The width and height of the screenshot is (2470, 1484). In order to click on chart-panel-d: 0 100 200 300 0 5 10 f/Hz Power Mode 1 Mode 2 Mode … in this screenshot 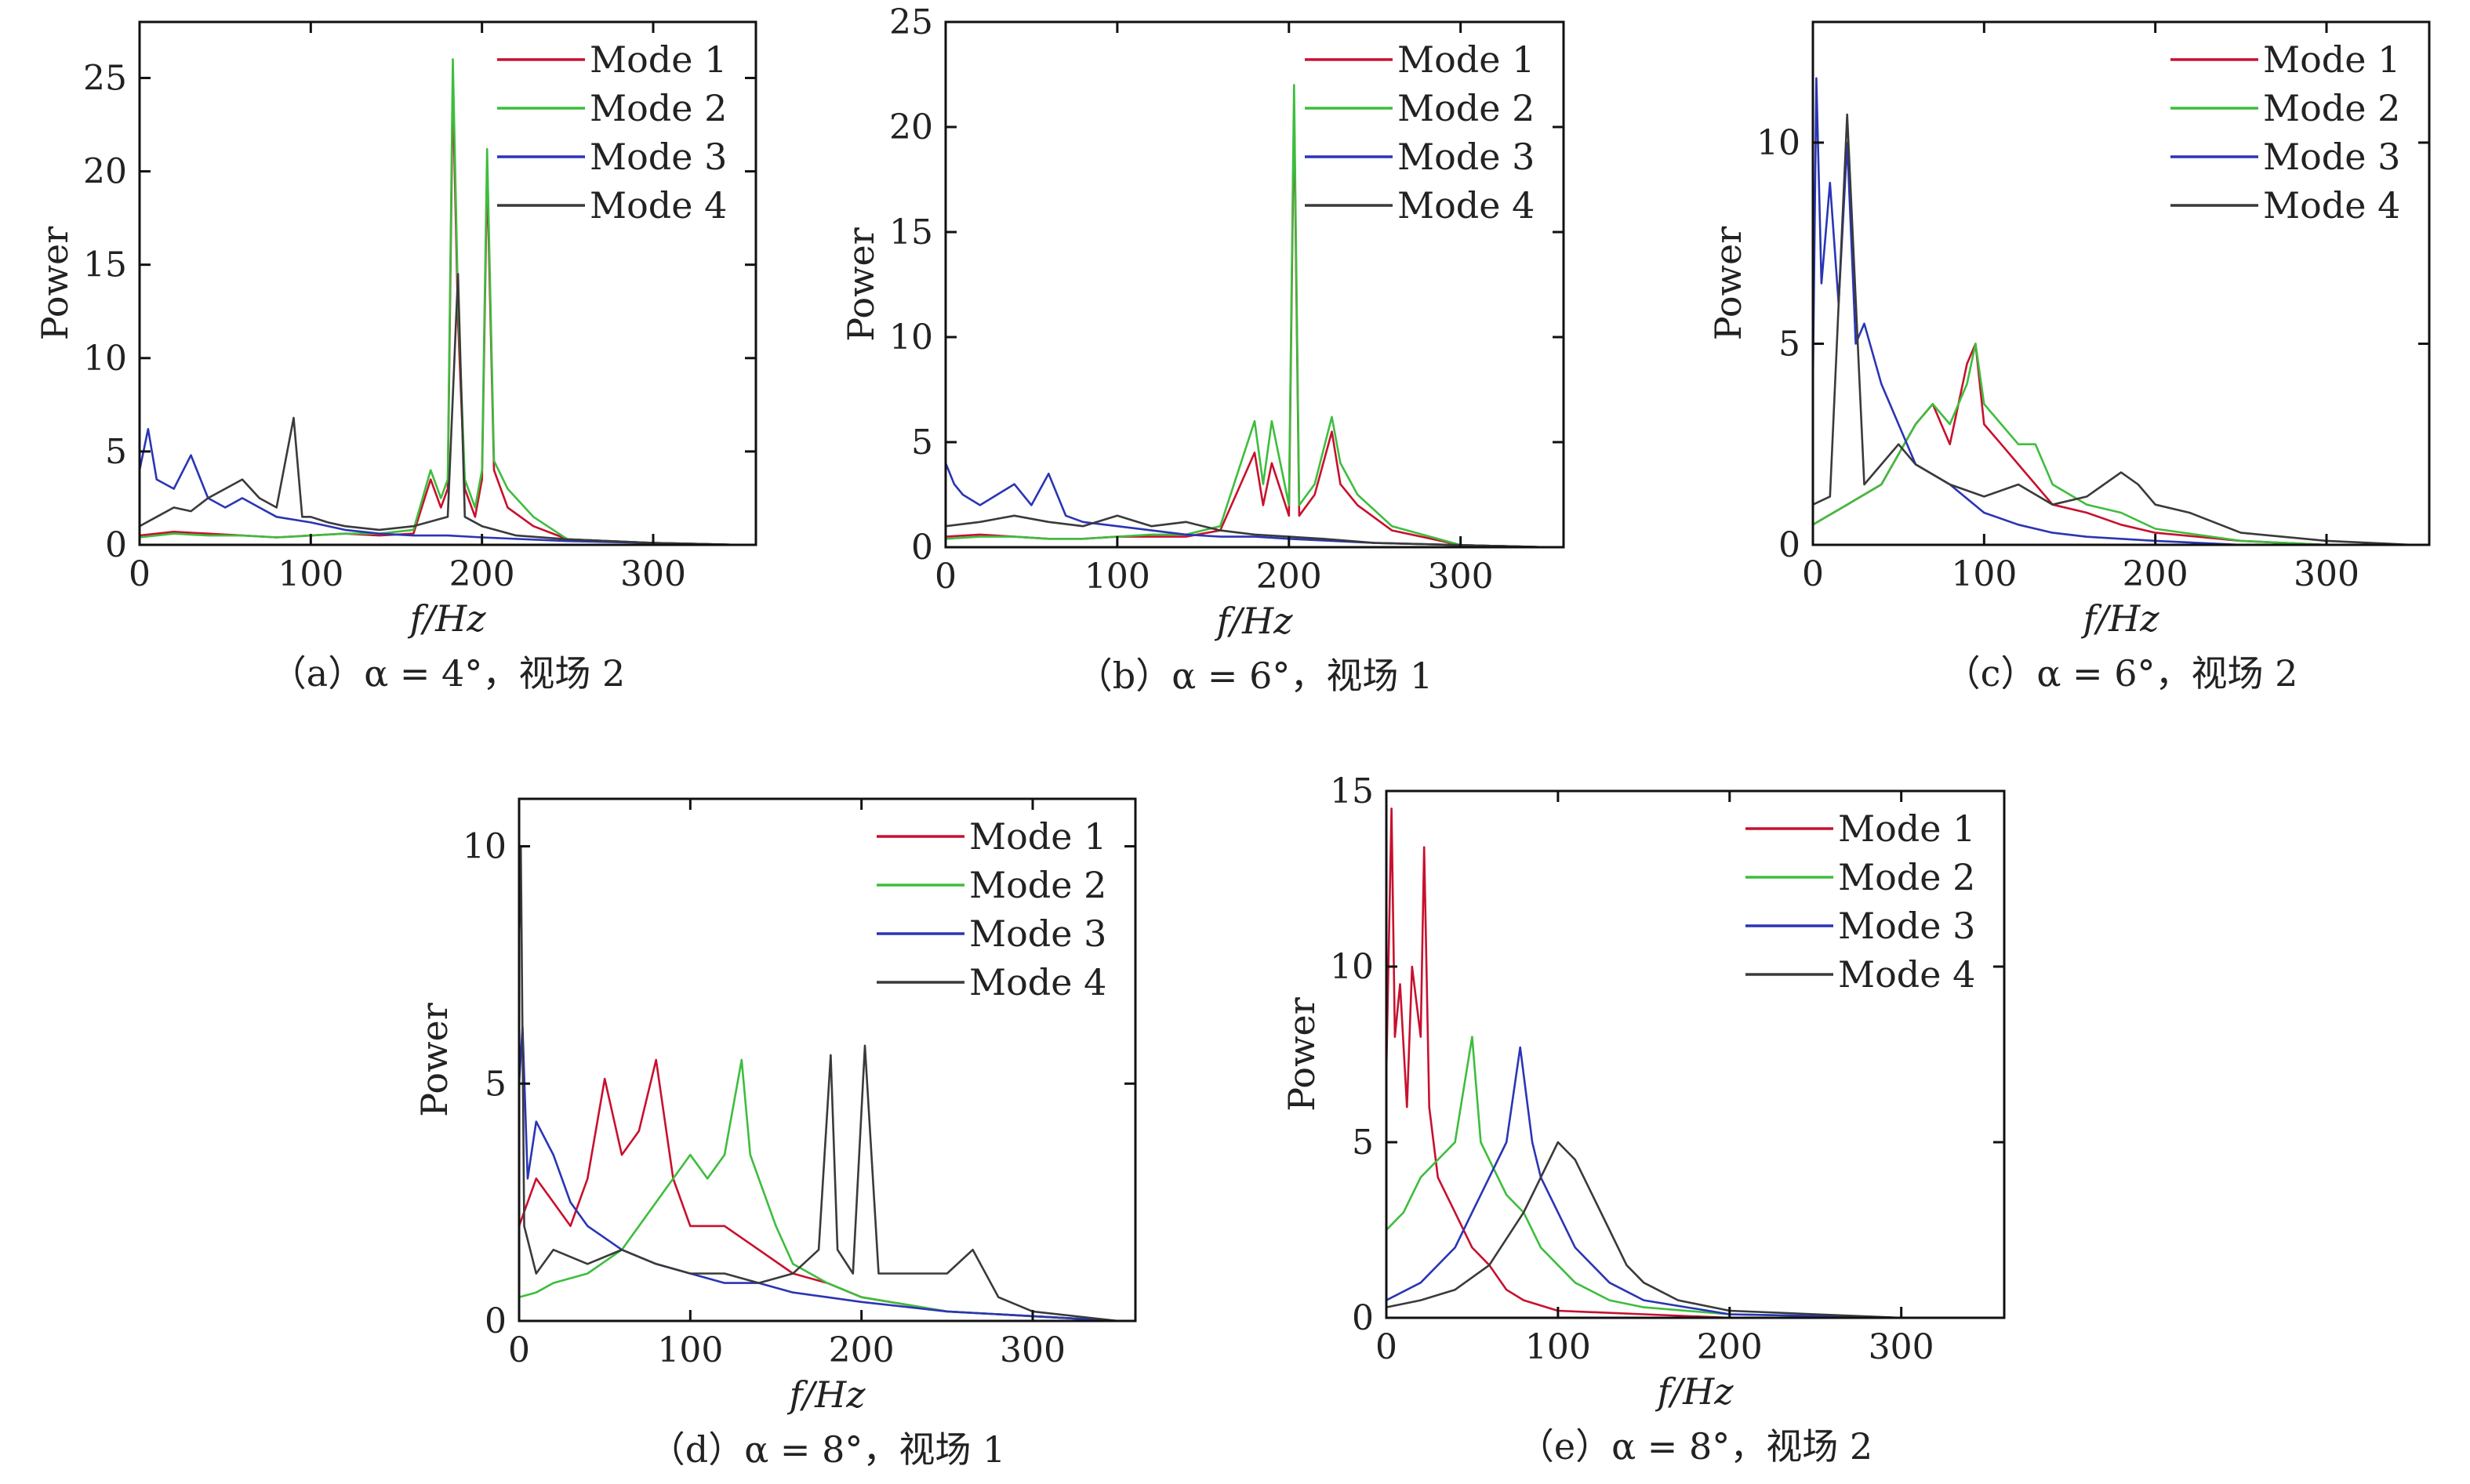, I will do `click(775, 1134)`.